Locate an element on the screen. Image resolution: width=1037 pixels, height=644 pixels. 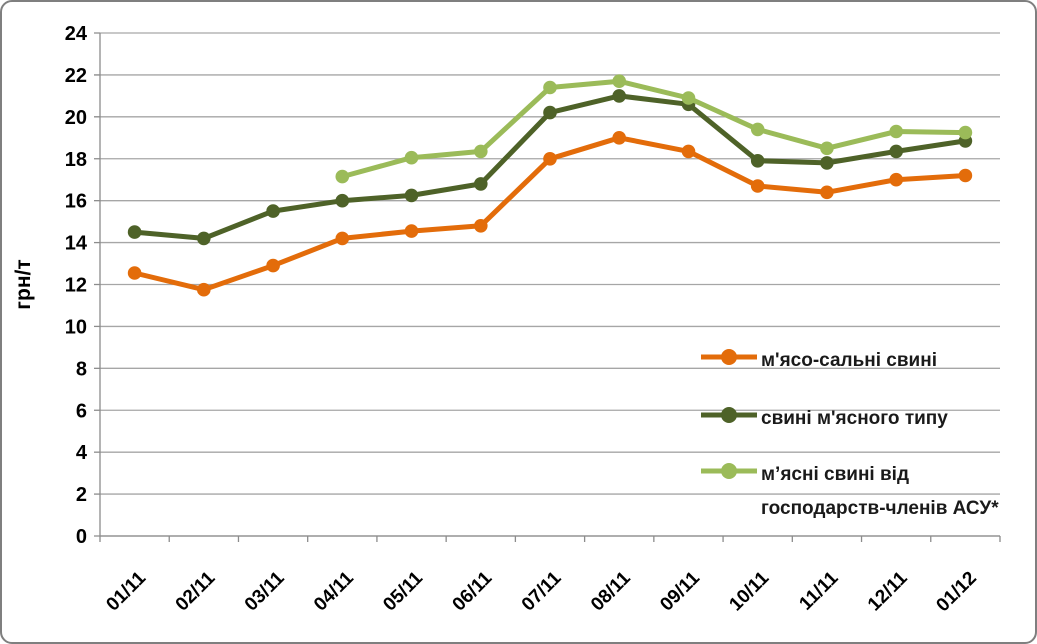
legend-item-meat-type-pigs: свині м'ясного типу is located at coordinates (824, 419).